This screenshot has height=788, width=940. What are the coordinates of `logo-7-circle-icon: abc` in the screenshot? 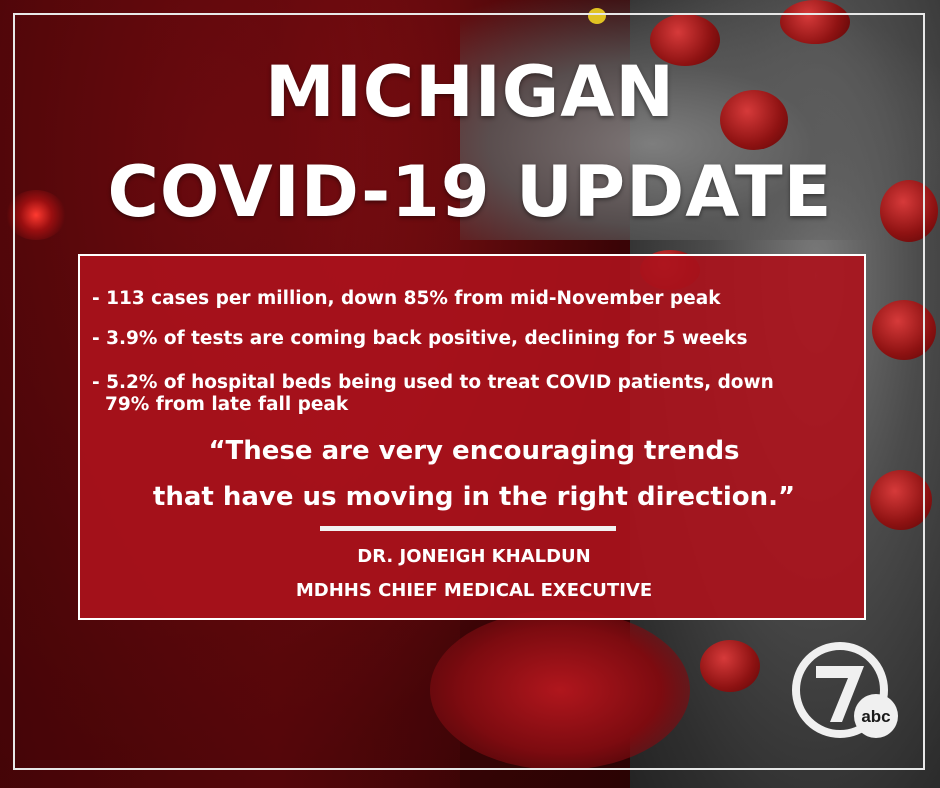 It's located at (845, 690).